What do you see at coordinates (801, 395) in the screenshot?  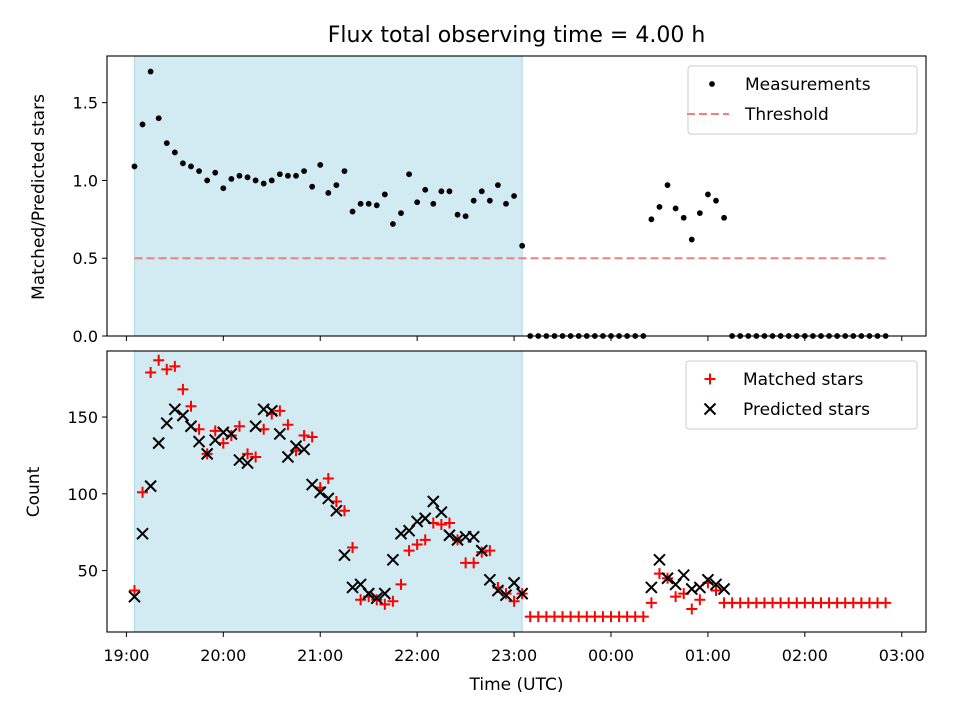 I see `legend-box` at bounding box center [801, 395].